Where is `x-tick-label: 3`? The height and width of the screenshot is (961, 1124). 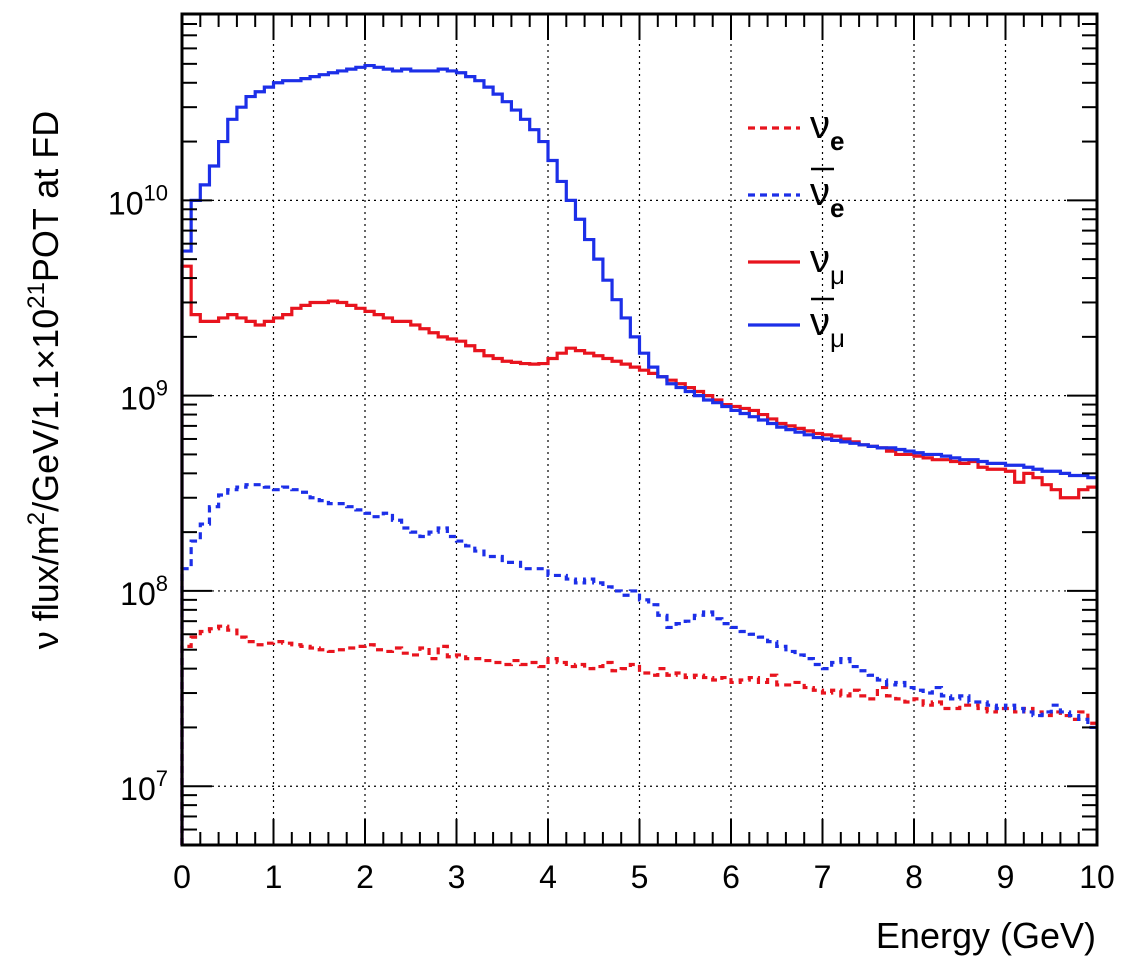
x-tick-label: 3 is located at coordinates (457, 877).